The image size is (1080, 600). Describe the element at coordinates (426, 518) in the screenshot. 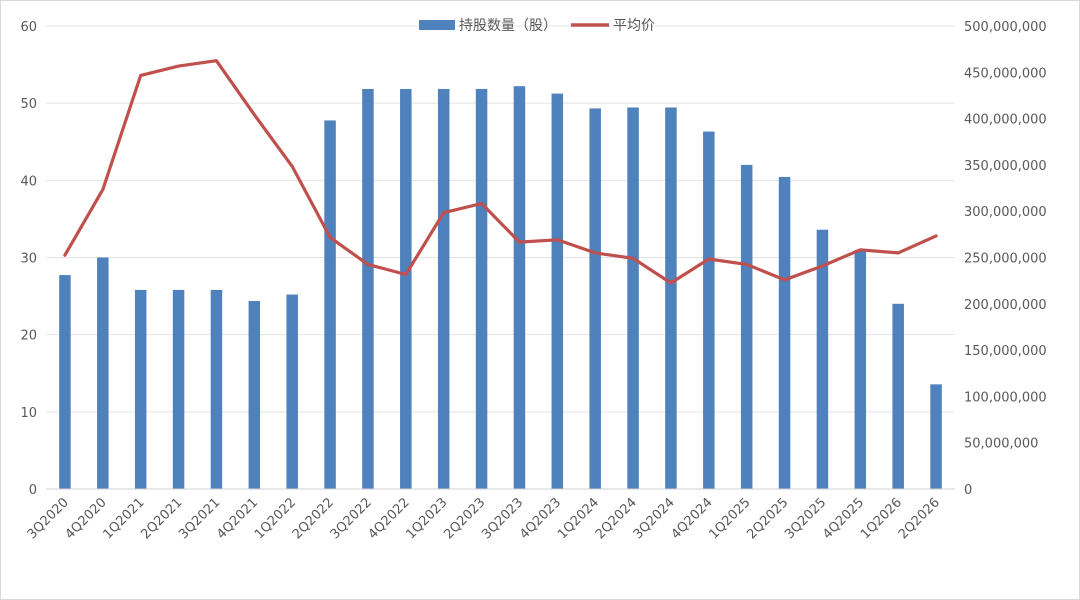

I see `x-tick-label: 1Q2023` at that location.